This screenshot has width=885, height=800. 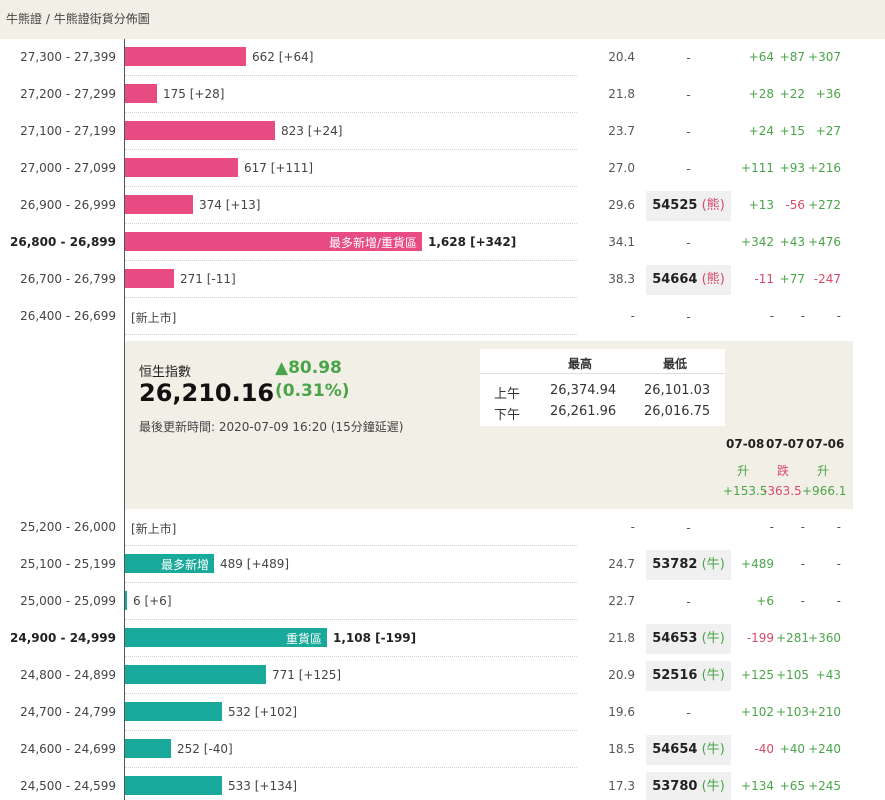 What do you see at coordinates (771, 316) in the screenshot?
I see `change-day-1: -` at bounding box center [771, 316].